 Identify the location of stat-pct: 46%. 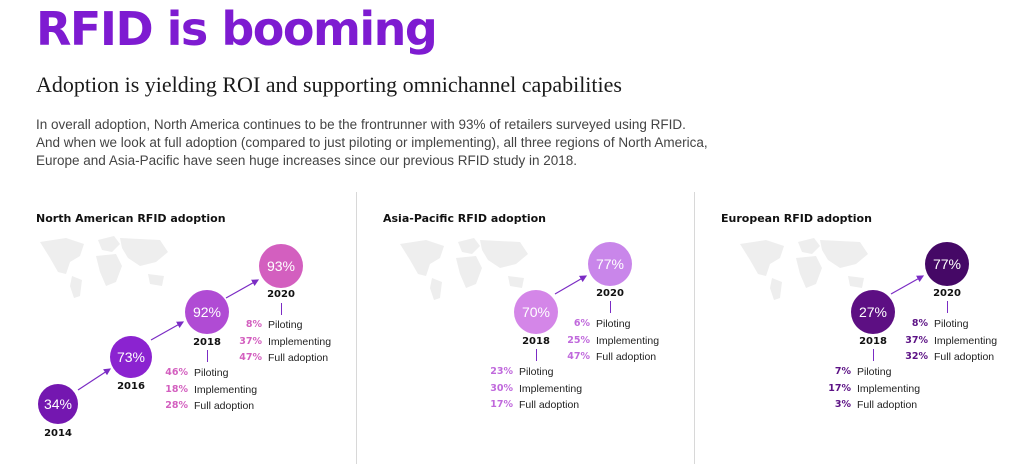
(176, 372).